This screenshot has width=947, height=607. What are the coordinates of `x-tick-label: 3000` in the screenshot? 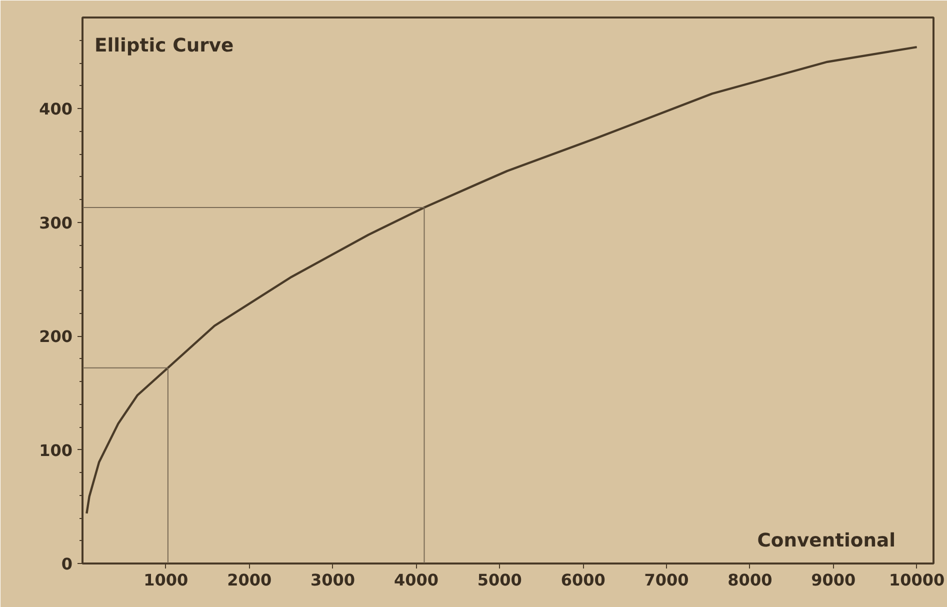 It's located at (333, 580).